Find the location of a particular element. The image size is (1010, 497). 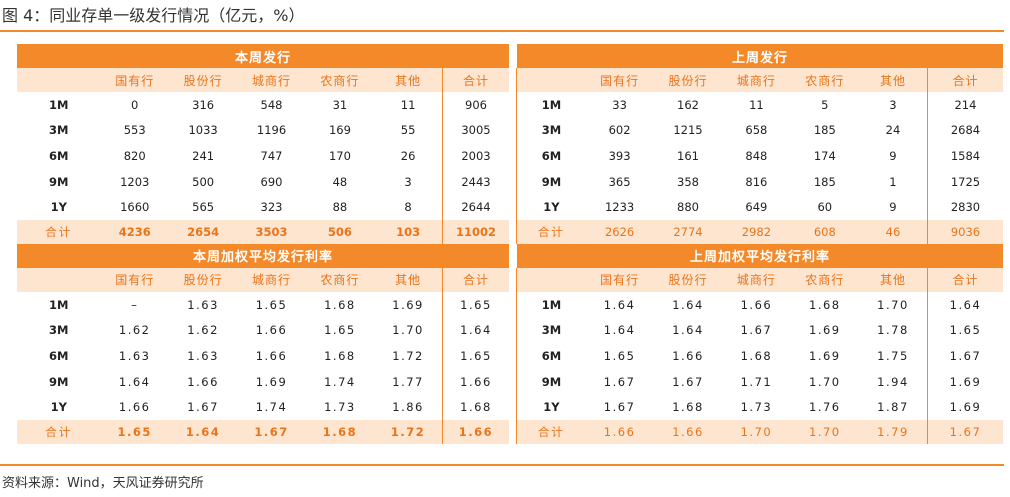

value-cell: 906 is located at coordinates (475, 105).